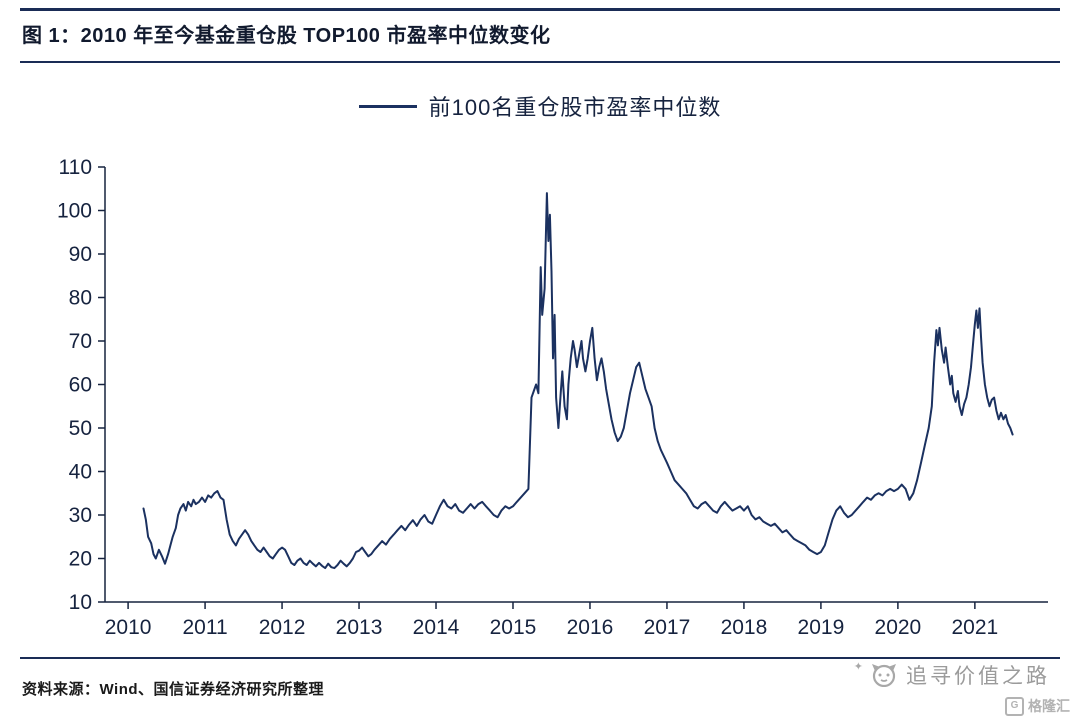 The image size is (1080, 719). I want to click on y-tick-label: 110, so click(75, 167).